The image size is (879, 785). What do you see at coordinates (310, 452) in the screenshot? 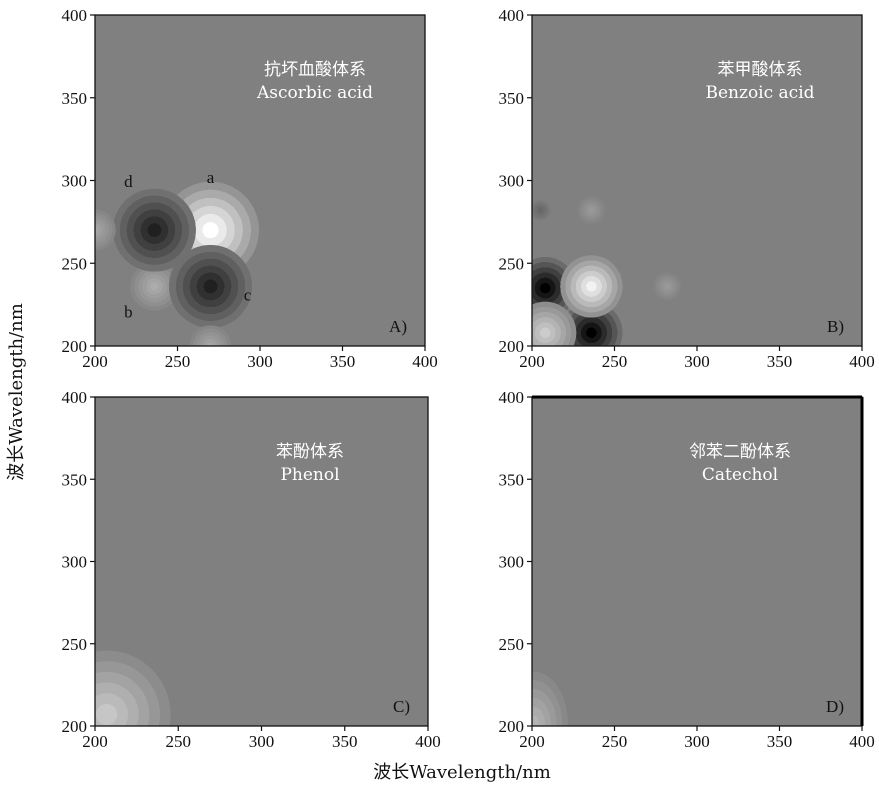
I see `panel-title-cn: 苯酚体系` at bounding box center [310, 452].